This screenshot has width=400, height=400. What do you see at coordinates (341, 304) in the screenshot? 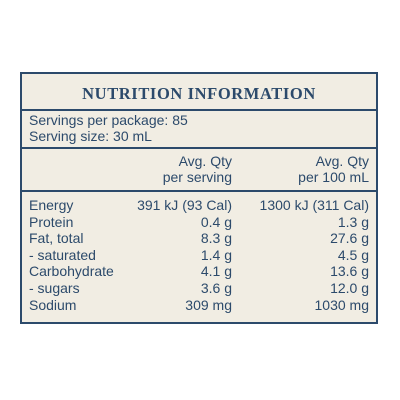
I see `value-per-100ml: 1030 mg` at bounding box center [341, 304].